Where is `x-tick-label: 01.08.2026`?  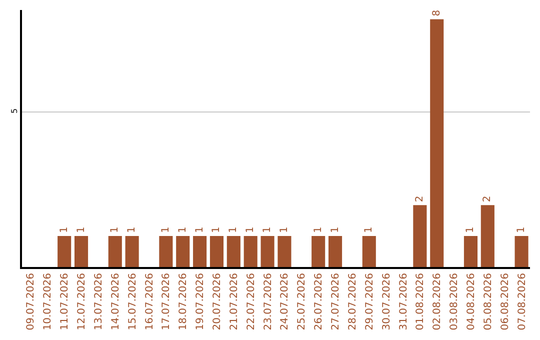 x-tick-label: 01.08.2026 is located at coordinates (420, 301).